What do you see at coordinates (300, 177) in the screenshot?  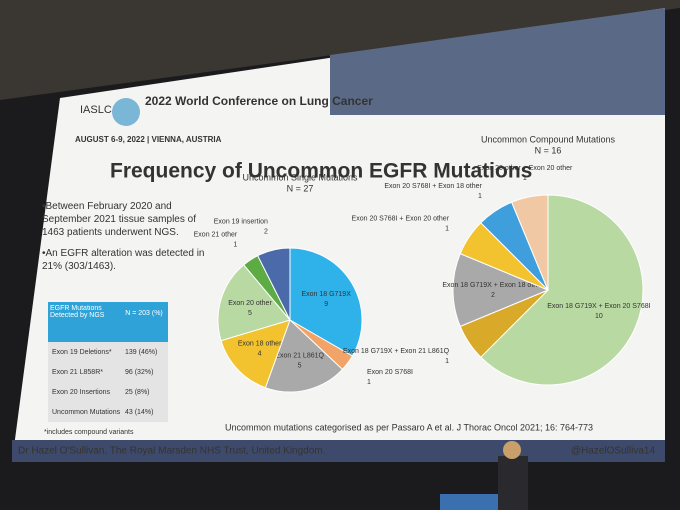 I see `pie-title: Uncommon Single Mutations` at bounding box center [300, 177].